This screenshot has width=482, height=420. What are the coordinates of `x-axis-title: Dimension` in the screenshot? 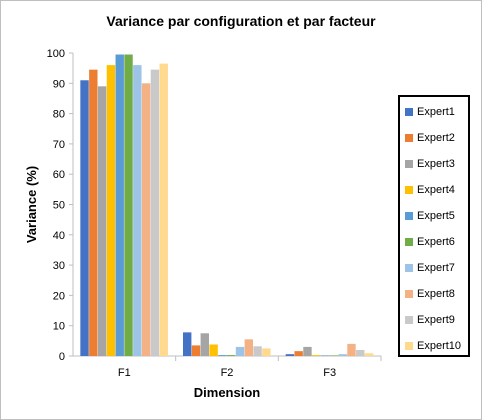 It's located at (227, 392).